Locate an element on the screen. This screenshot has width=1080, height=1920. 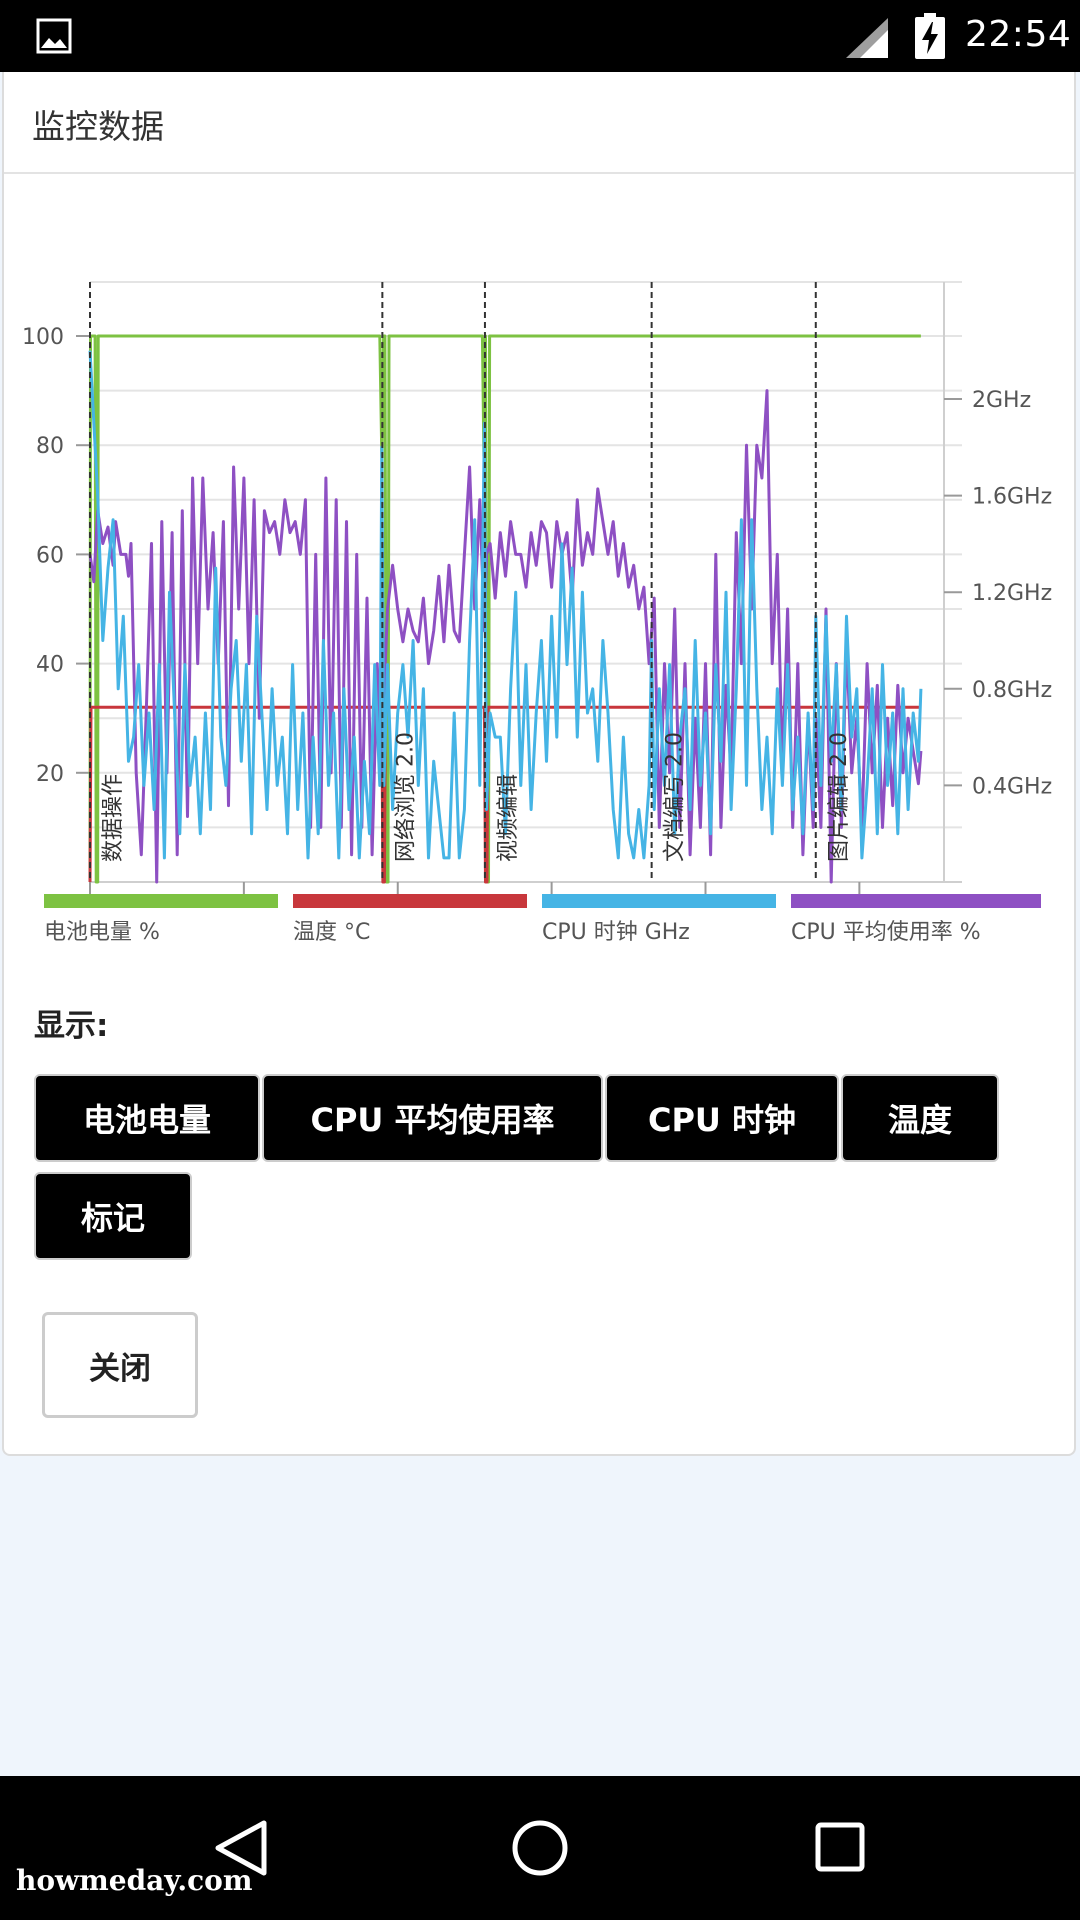
navigation-bar is located at coordinates (540, 1848).